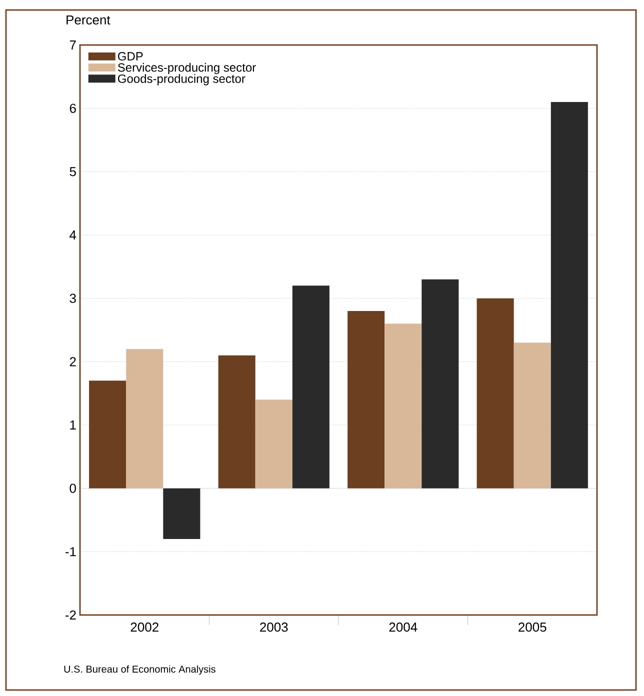 The height and width of the screenshot is (696, 644). Describe the element at coordinates (144, 627) in the screenshot. I see `x-tick-label: 2002` at that location.